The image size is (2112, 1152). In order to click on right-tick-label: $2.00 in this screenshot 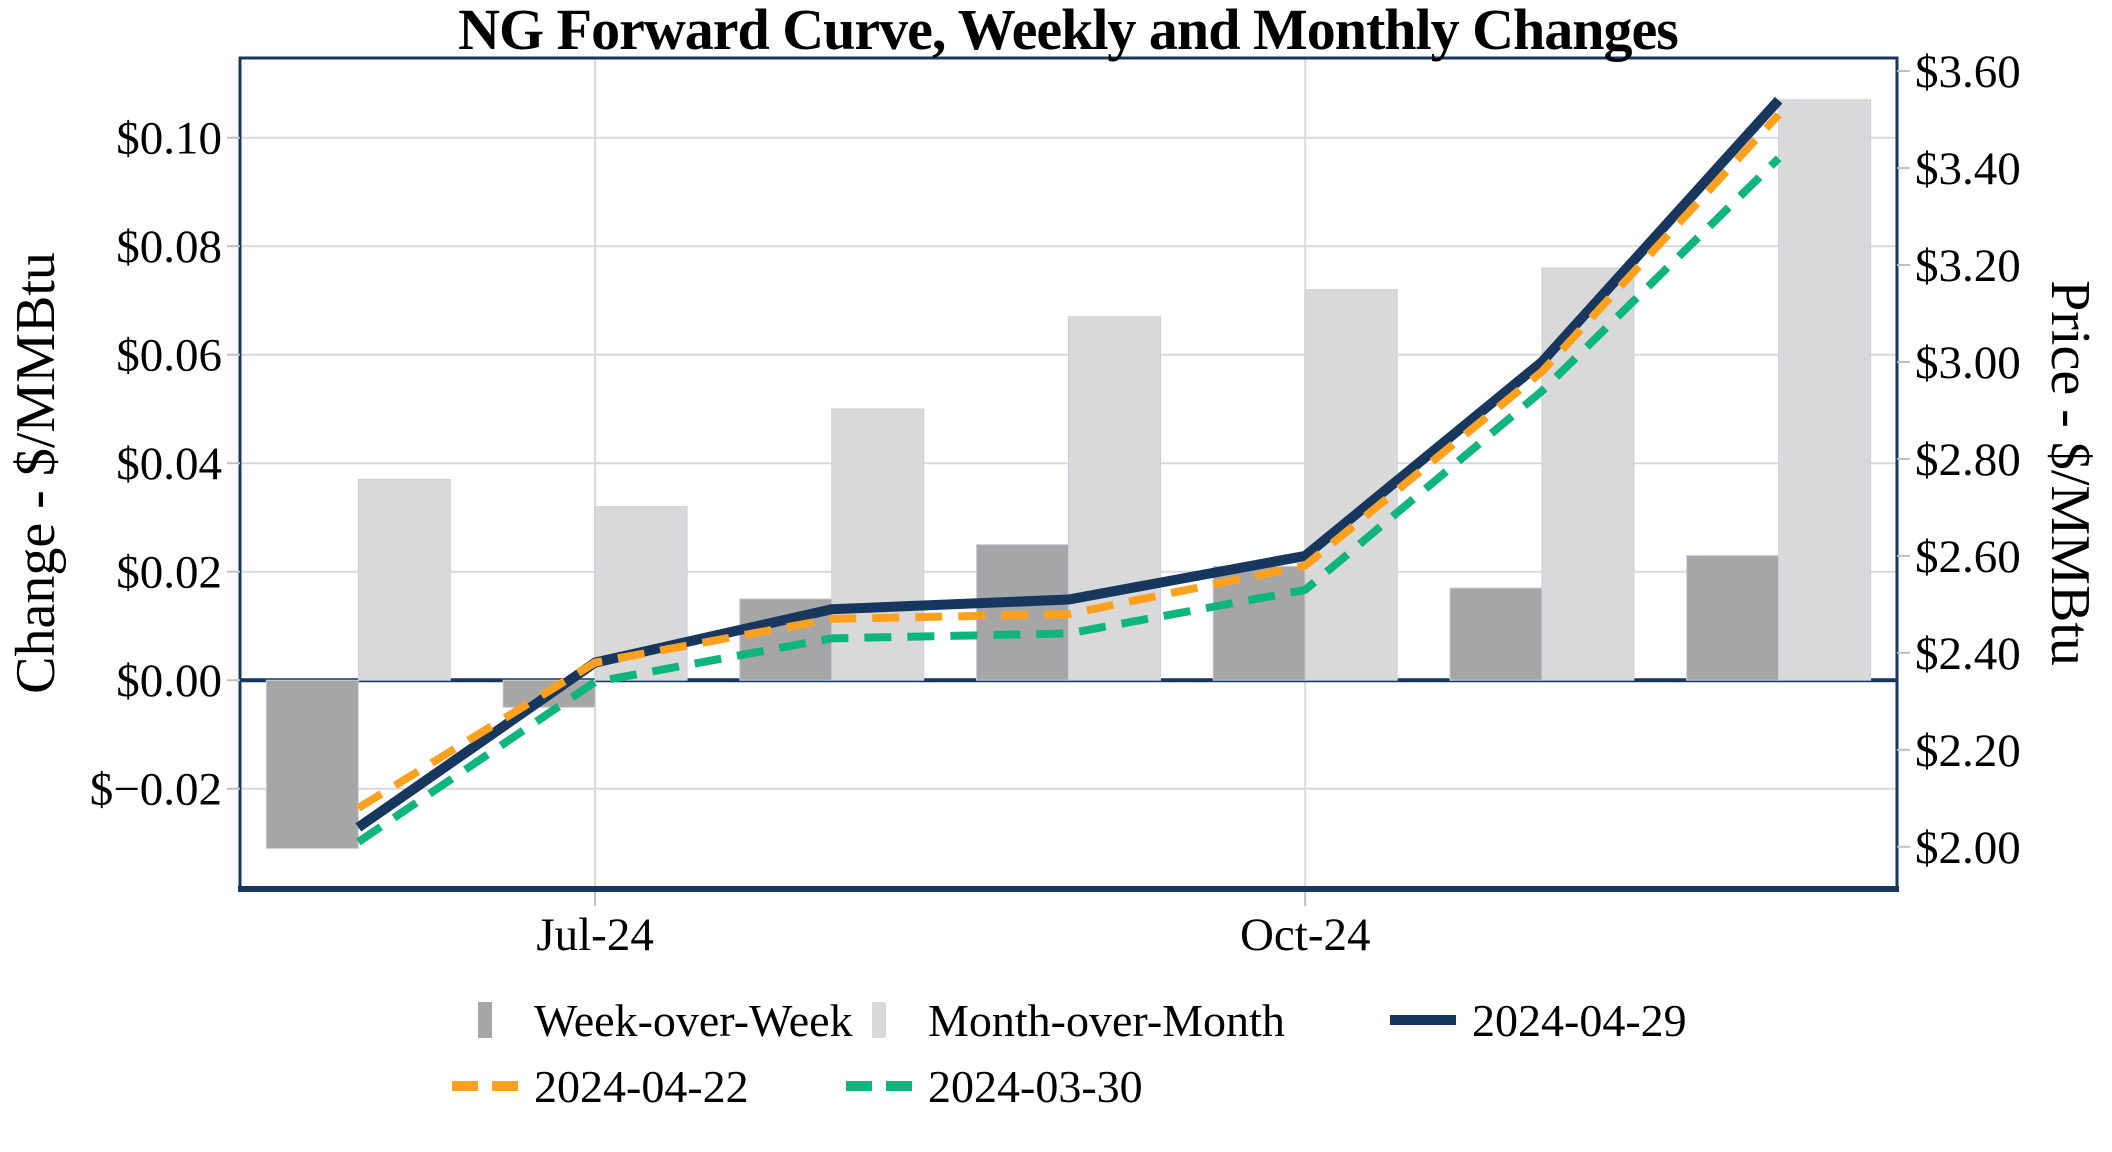, I will do `click(1968, 848)`.